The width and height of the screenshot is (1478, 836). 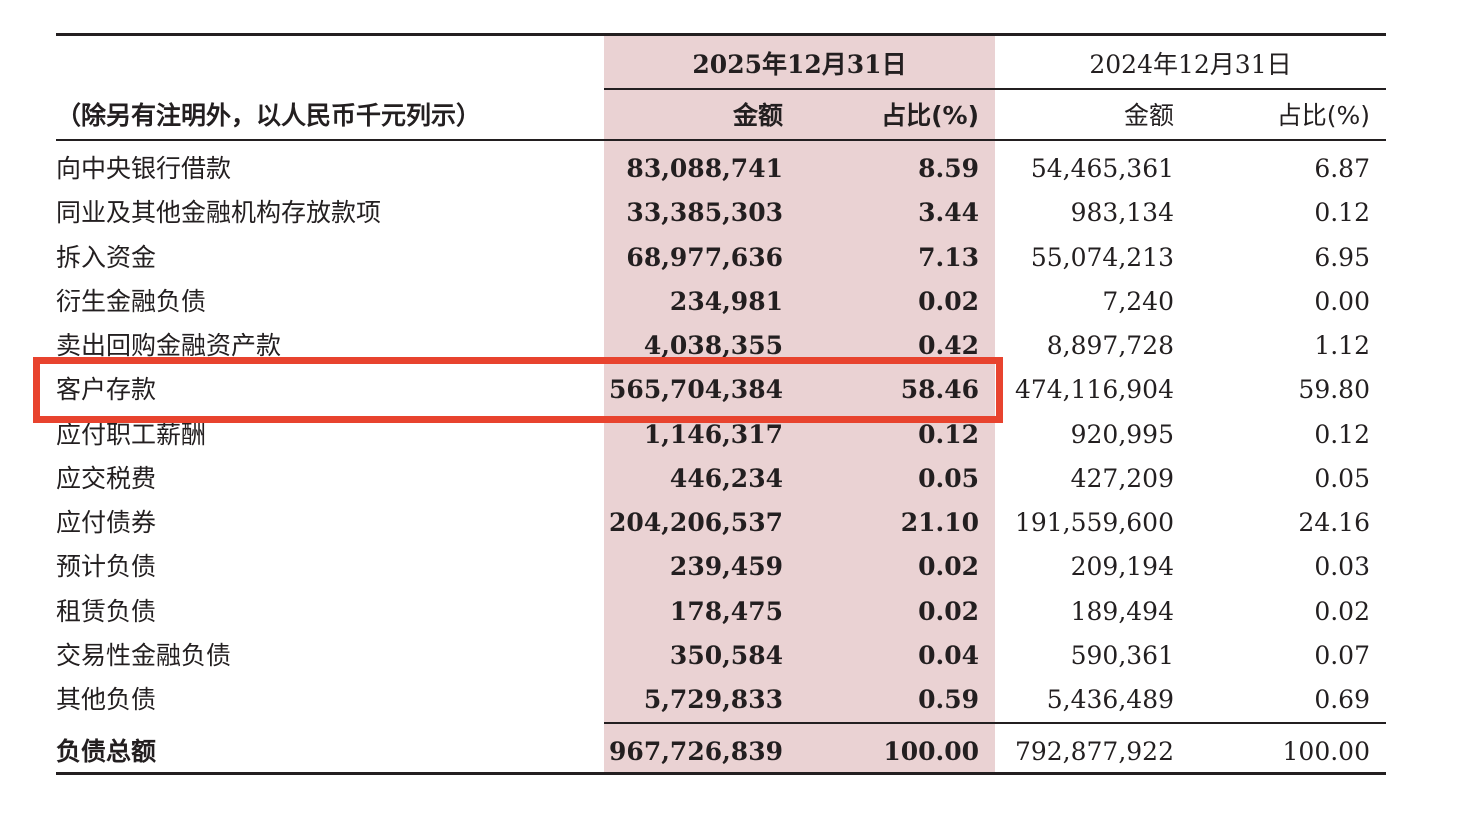 I want to click on table-row: 其他负债 5,729,833 0.59 5,436,489 0.69, so click(x=721, y=700).